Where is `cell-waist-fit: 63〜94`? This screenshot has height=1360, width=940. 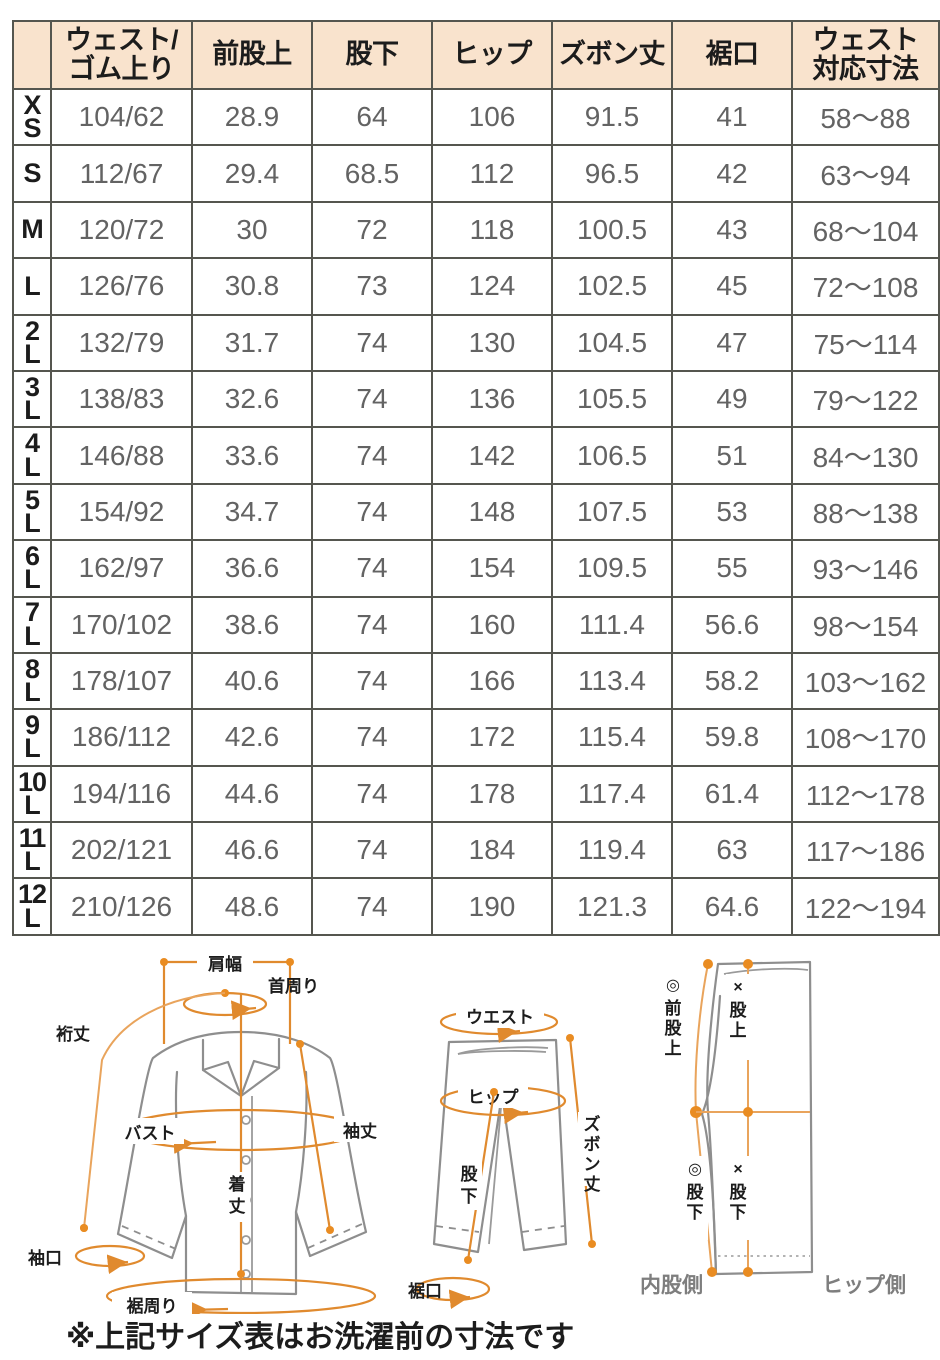 cell-waist-fit: 63〜94 is located at coordinates (865, 173).